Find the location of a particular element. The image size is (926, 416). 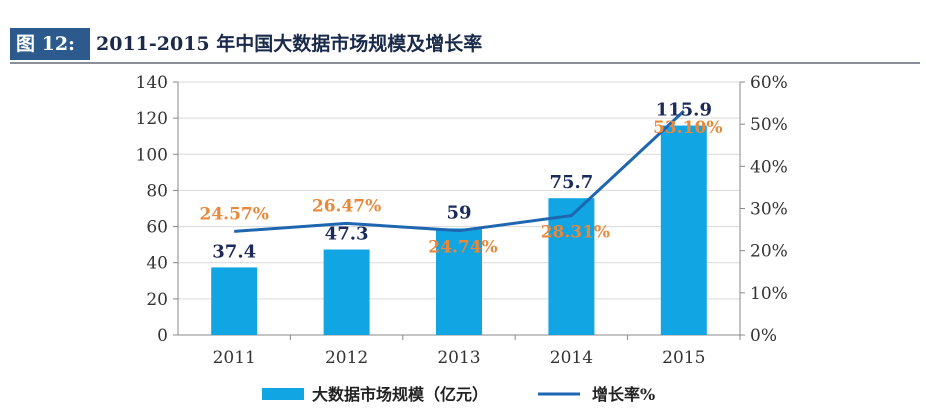

right-tick-label: 50% is located at coordinates (769, 125).